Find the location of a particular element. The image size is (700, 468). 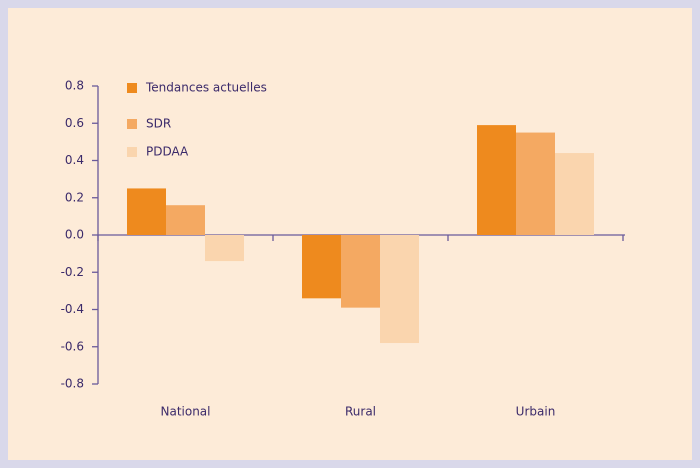

y-tick-label: 0.2 is located at coordinates (74, 197).